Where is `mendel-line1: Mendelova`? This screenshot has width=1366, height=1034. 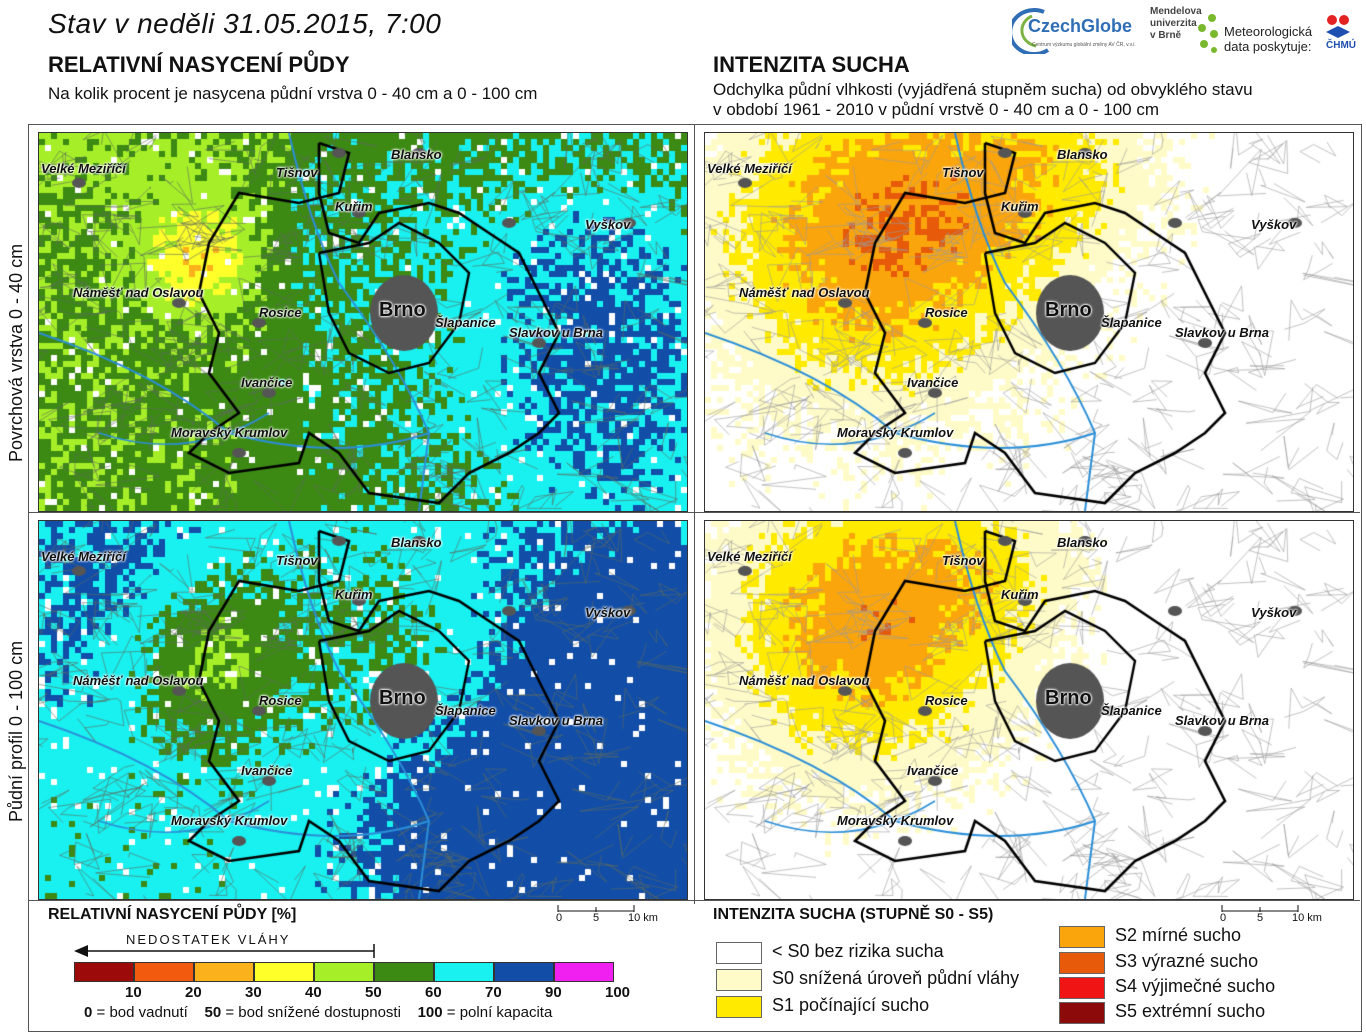 mendel-line1: Mendelova is located at coordinates (1176, 11).